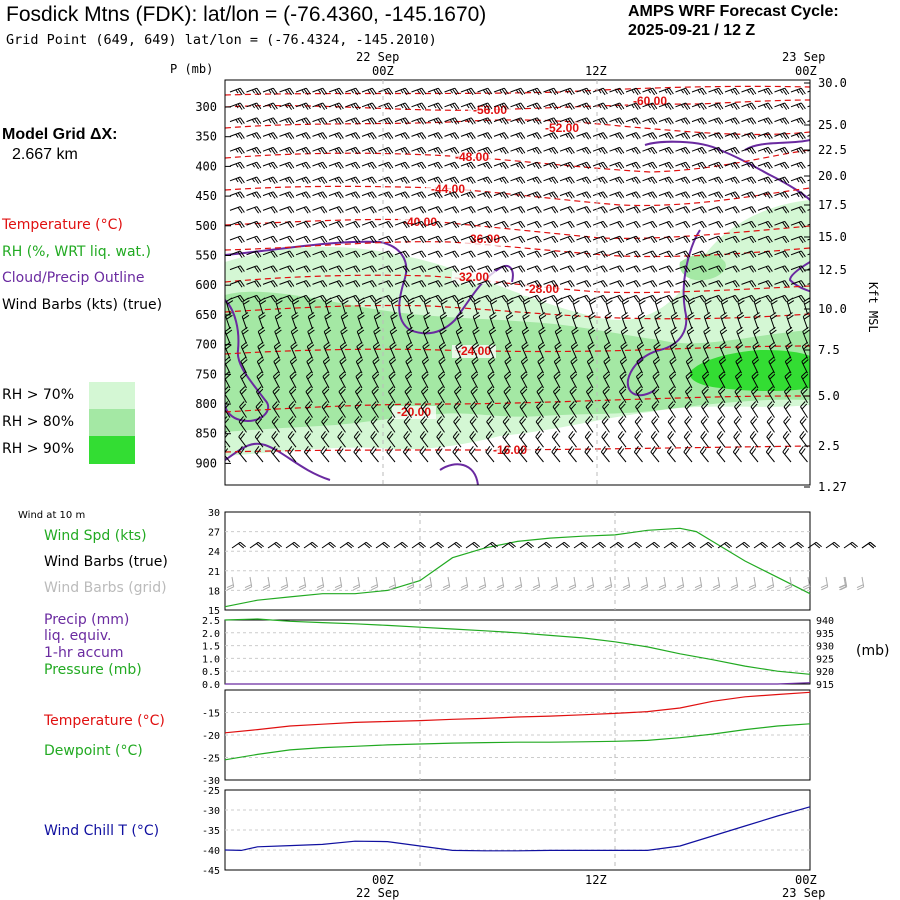 The image size is (900, 900). What do you see at coordinates (206, 256) in the screenshot?
I see `p-tick-label-550: 550` at bounding box center [206, 256].